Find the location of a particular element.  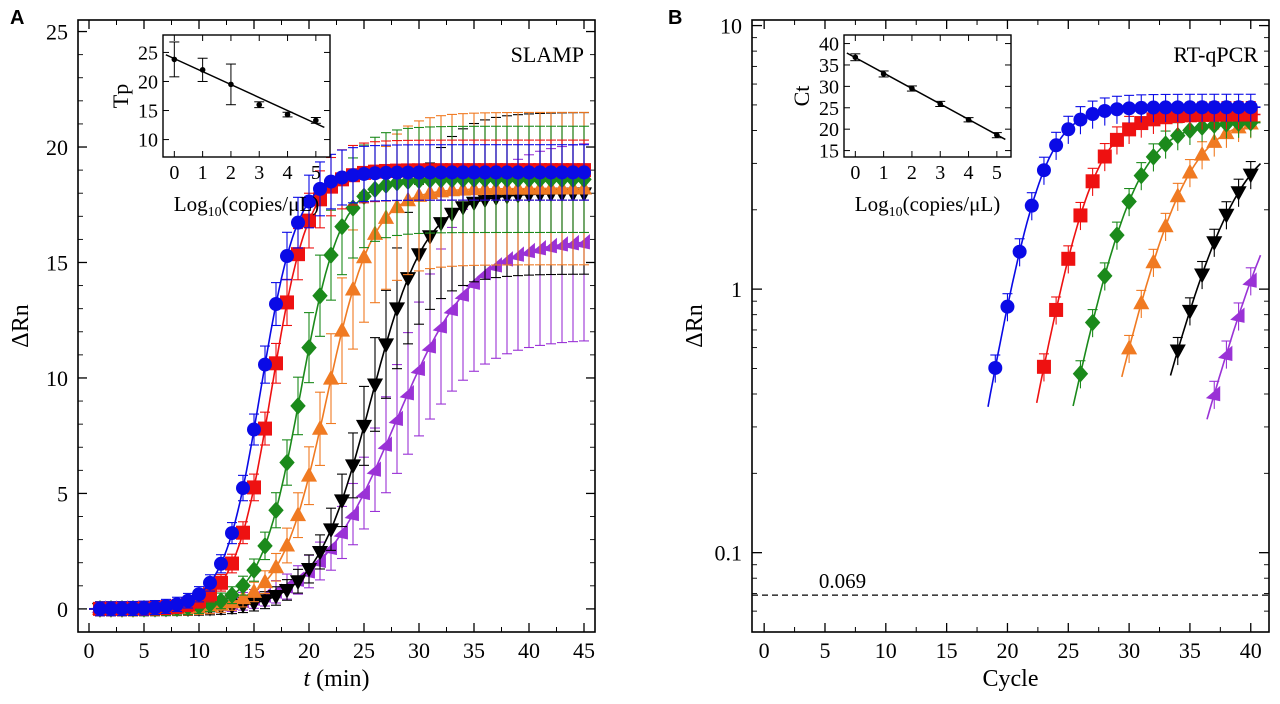

inset-x-tick-label: 5 is located at coordinates (316, 173).